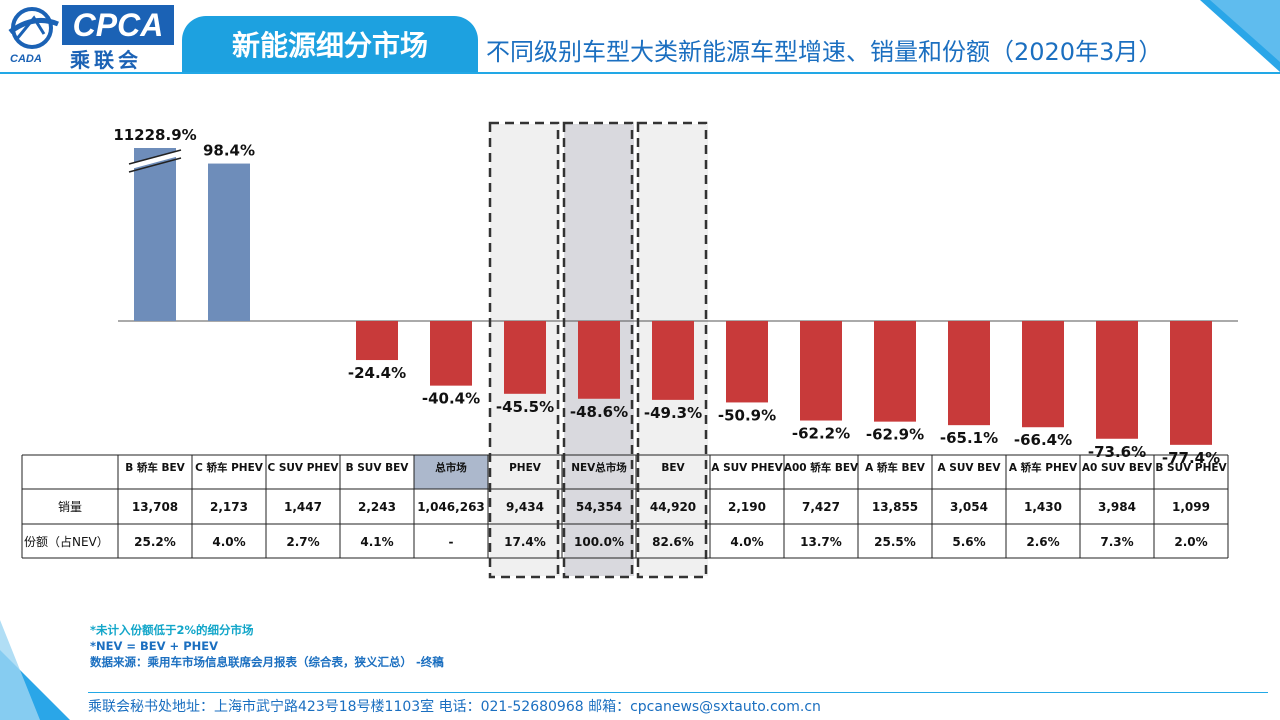 Image resolution: width=1280 pixels, height=720 pixels. What do you see at coordinates (1043, 507) in the screenshot?
I see `table-sales-cell: 1,430` at bounding box center [1043, 507].